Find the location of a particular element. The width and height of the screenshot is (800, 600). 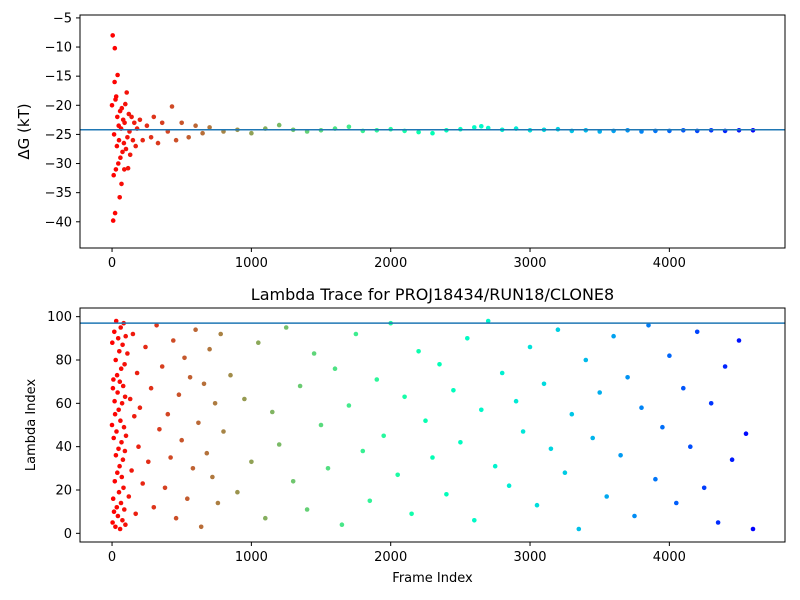

lambda-trace-y-tick-label: 80 is located at coordinates (63, 361).